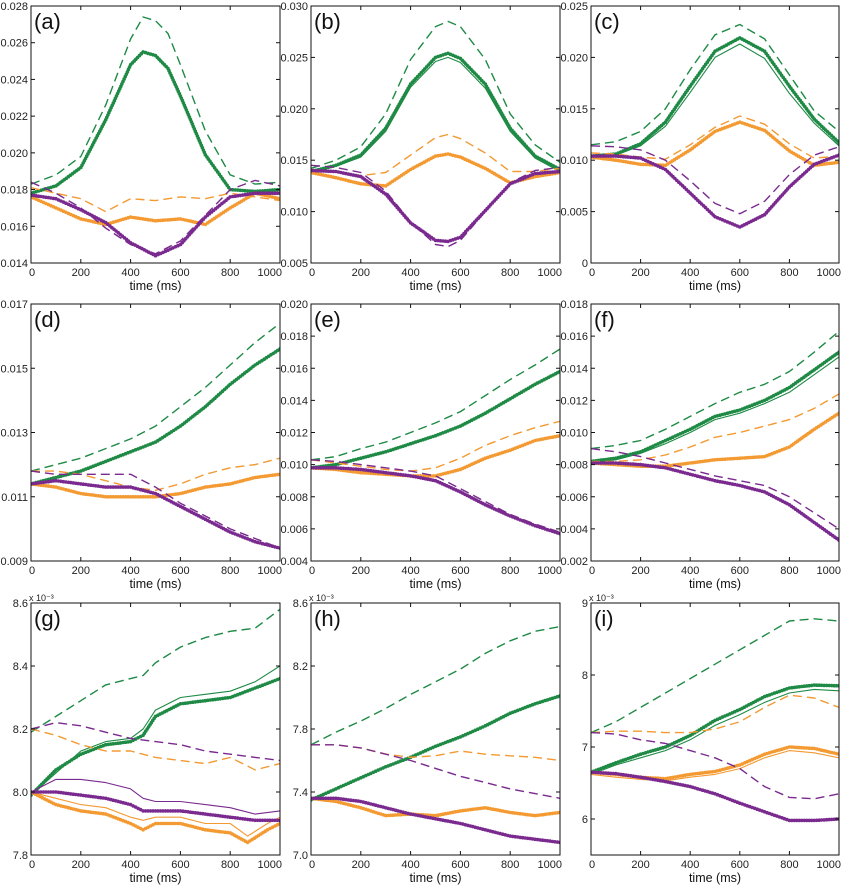 Image resolution: width=851 pixels, height=894 pixels. I want to click on y-tick-label: 7.8, so click(20, 856).